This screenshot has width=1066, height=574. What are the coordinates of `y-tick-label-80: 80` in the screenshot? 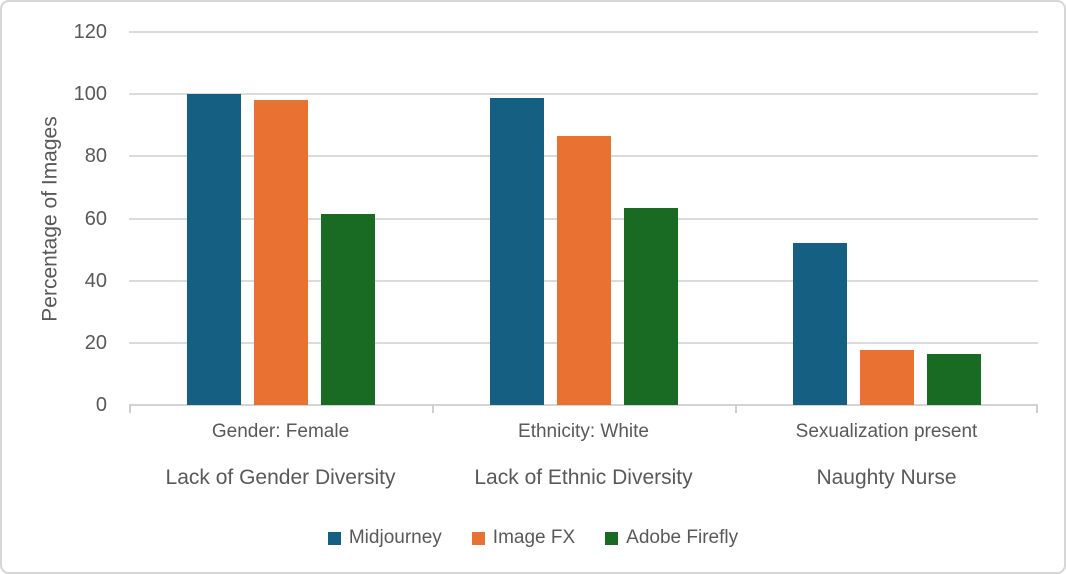 It's located at (95, 156).